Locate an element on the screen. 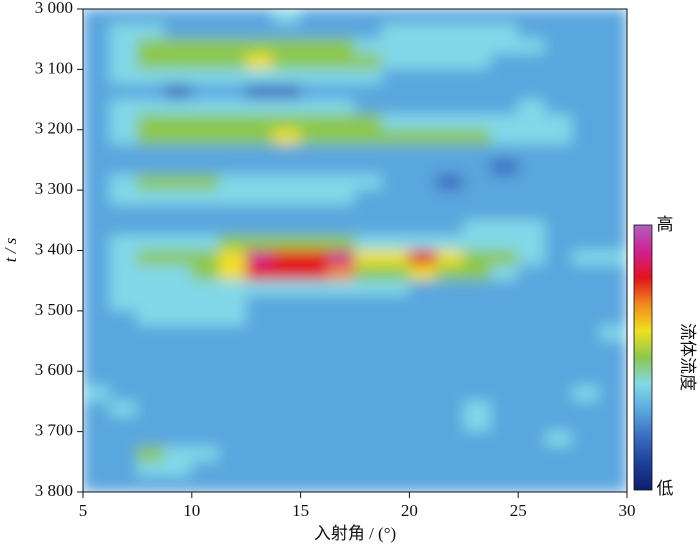  y-tick-label: 3 800 is located at coordinates (54, 490).